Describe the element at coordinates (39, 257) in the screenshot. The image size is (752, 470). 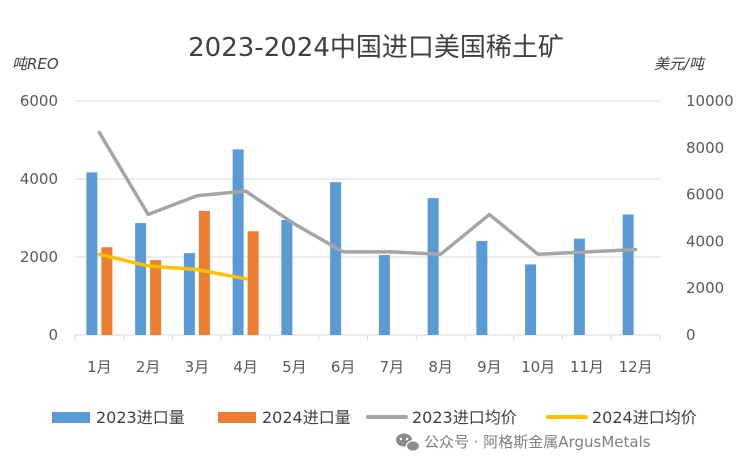
I see `left-tick-label: 2000` at that location.